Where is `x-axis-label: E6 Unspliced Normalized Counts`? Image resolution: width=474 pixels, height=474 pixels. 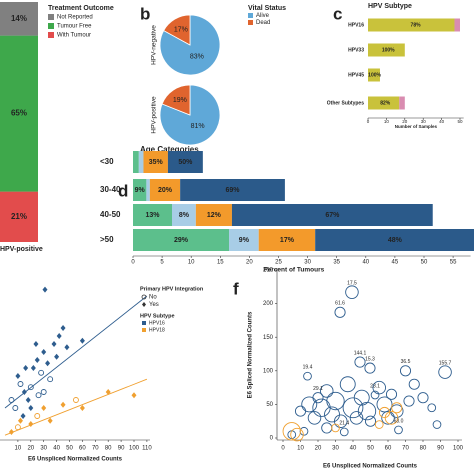 x-axis-label: E6 Unspliced Normalized Counts is located at coordinates (75, 460).